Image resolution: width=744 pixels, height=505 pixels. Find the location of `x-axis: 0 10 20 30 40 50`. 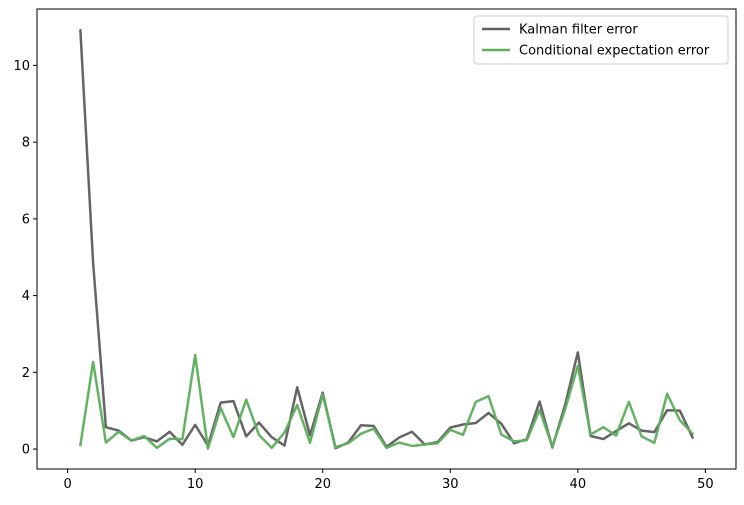

x-axis: 0 10 20 30 40 50 is located at coordinates (388, 480).